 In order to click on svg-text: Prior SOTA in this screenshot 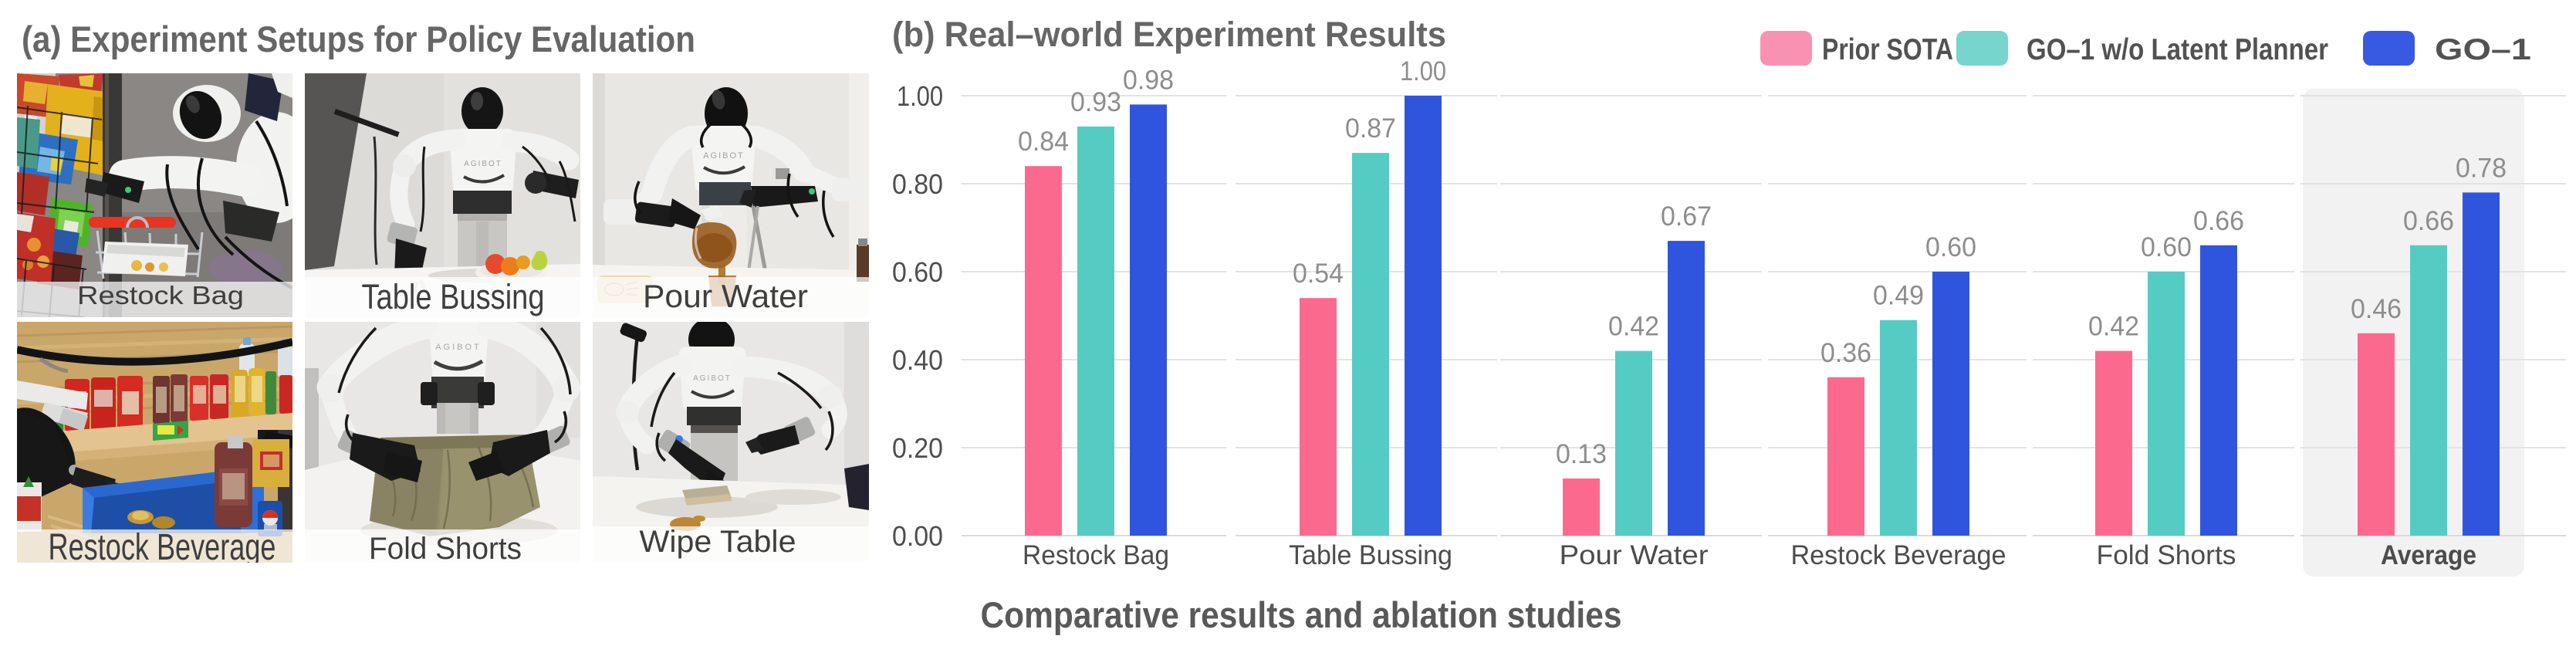, I will do `click(1887, 50)`.